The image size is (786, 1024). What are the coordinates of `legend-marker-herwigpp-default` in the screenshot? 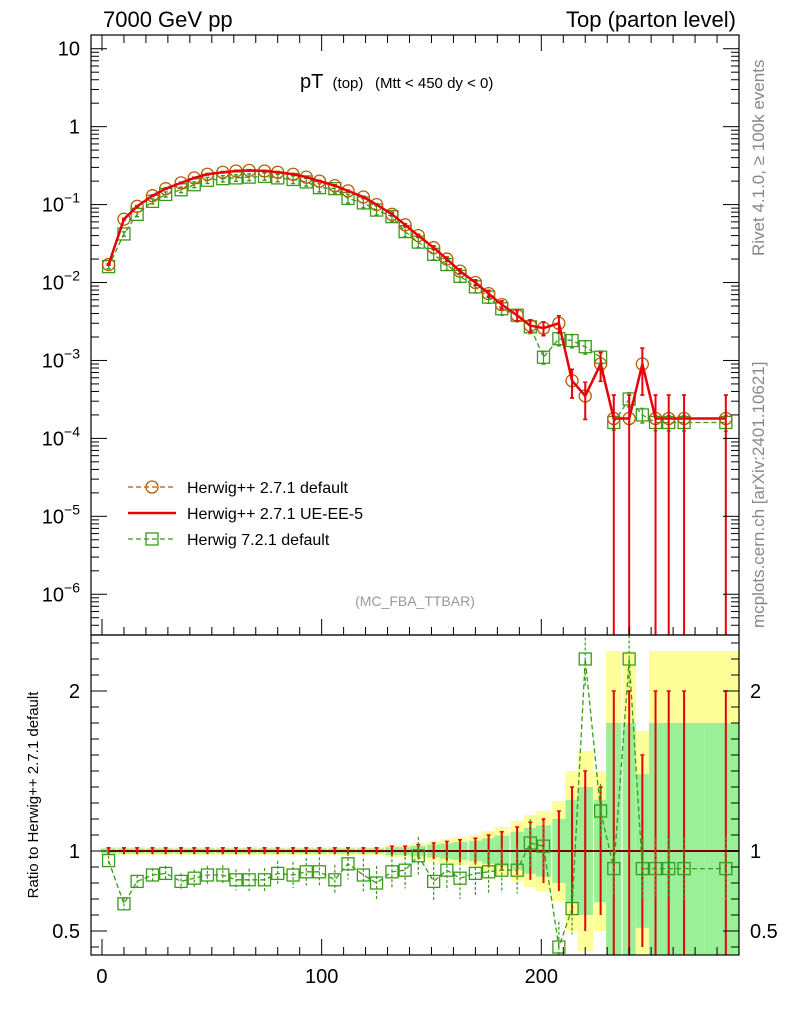 It's located at (152, 487).